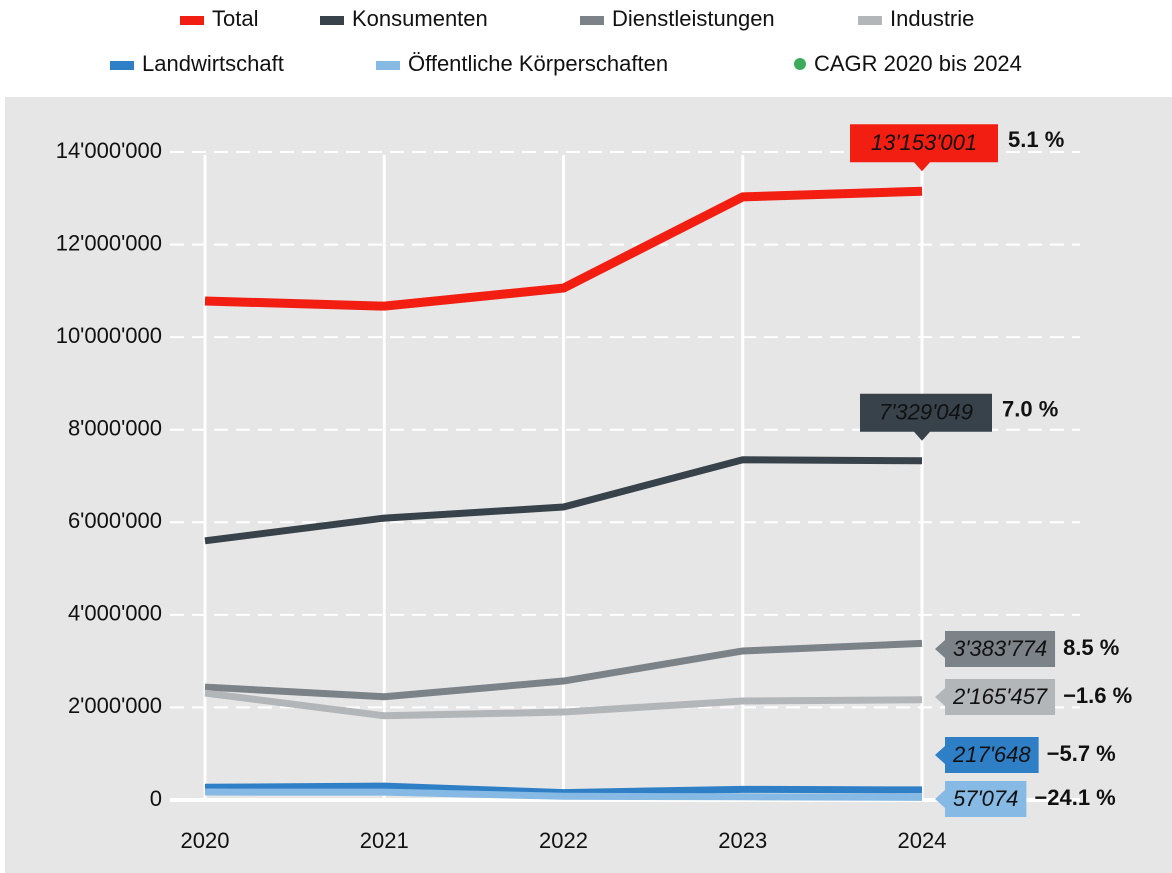  What do you see at coordinates (563, 840) in the screenshot?
I see `x-tick-label: 2022` at bounding box center [563, 840].